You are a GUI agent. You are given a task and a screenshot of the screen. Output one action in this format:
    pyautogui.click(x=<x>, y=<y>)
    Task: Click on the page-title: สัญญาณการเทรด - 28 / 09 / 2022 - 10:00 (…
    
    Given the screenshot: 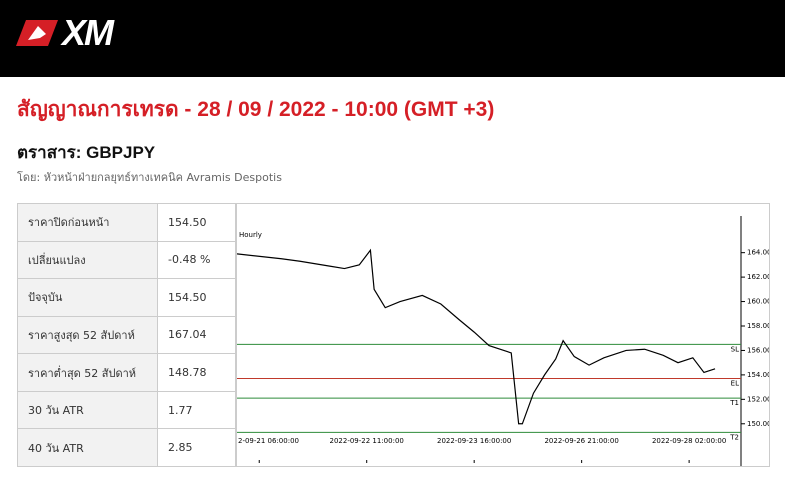 What is the action you would take?
    pyautogui.click(x=256, y=109)
    